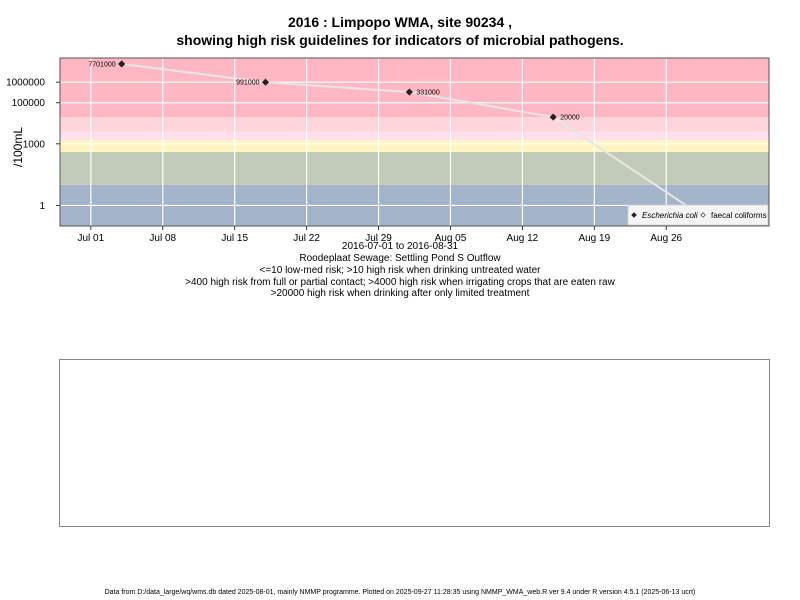 The height and width of the screenshot is (600, 800). Describe the element at coordinates (90, 238) in the screenshot. I see `x-tick-label: Jul 01` at that location.